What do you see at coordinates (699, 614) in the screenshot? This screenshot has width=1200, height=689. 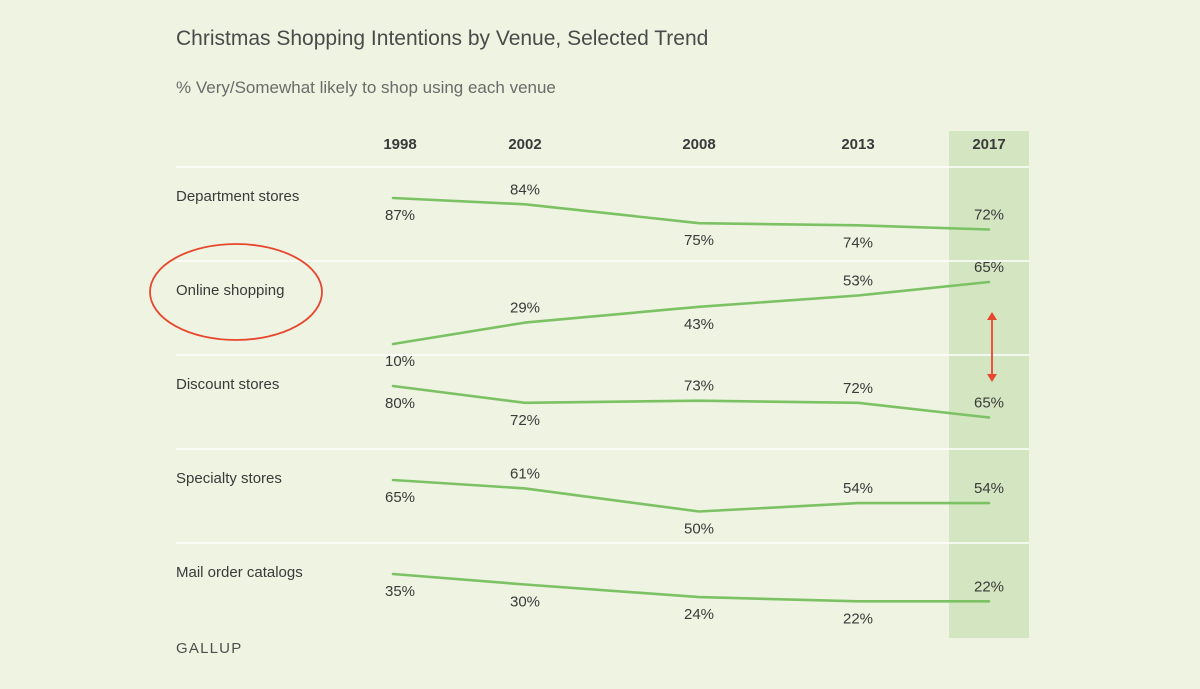 I see `value-label: 24%` at bounding box center [699, 614].